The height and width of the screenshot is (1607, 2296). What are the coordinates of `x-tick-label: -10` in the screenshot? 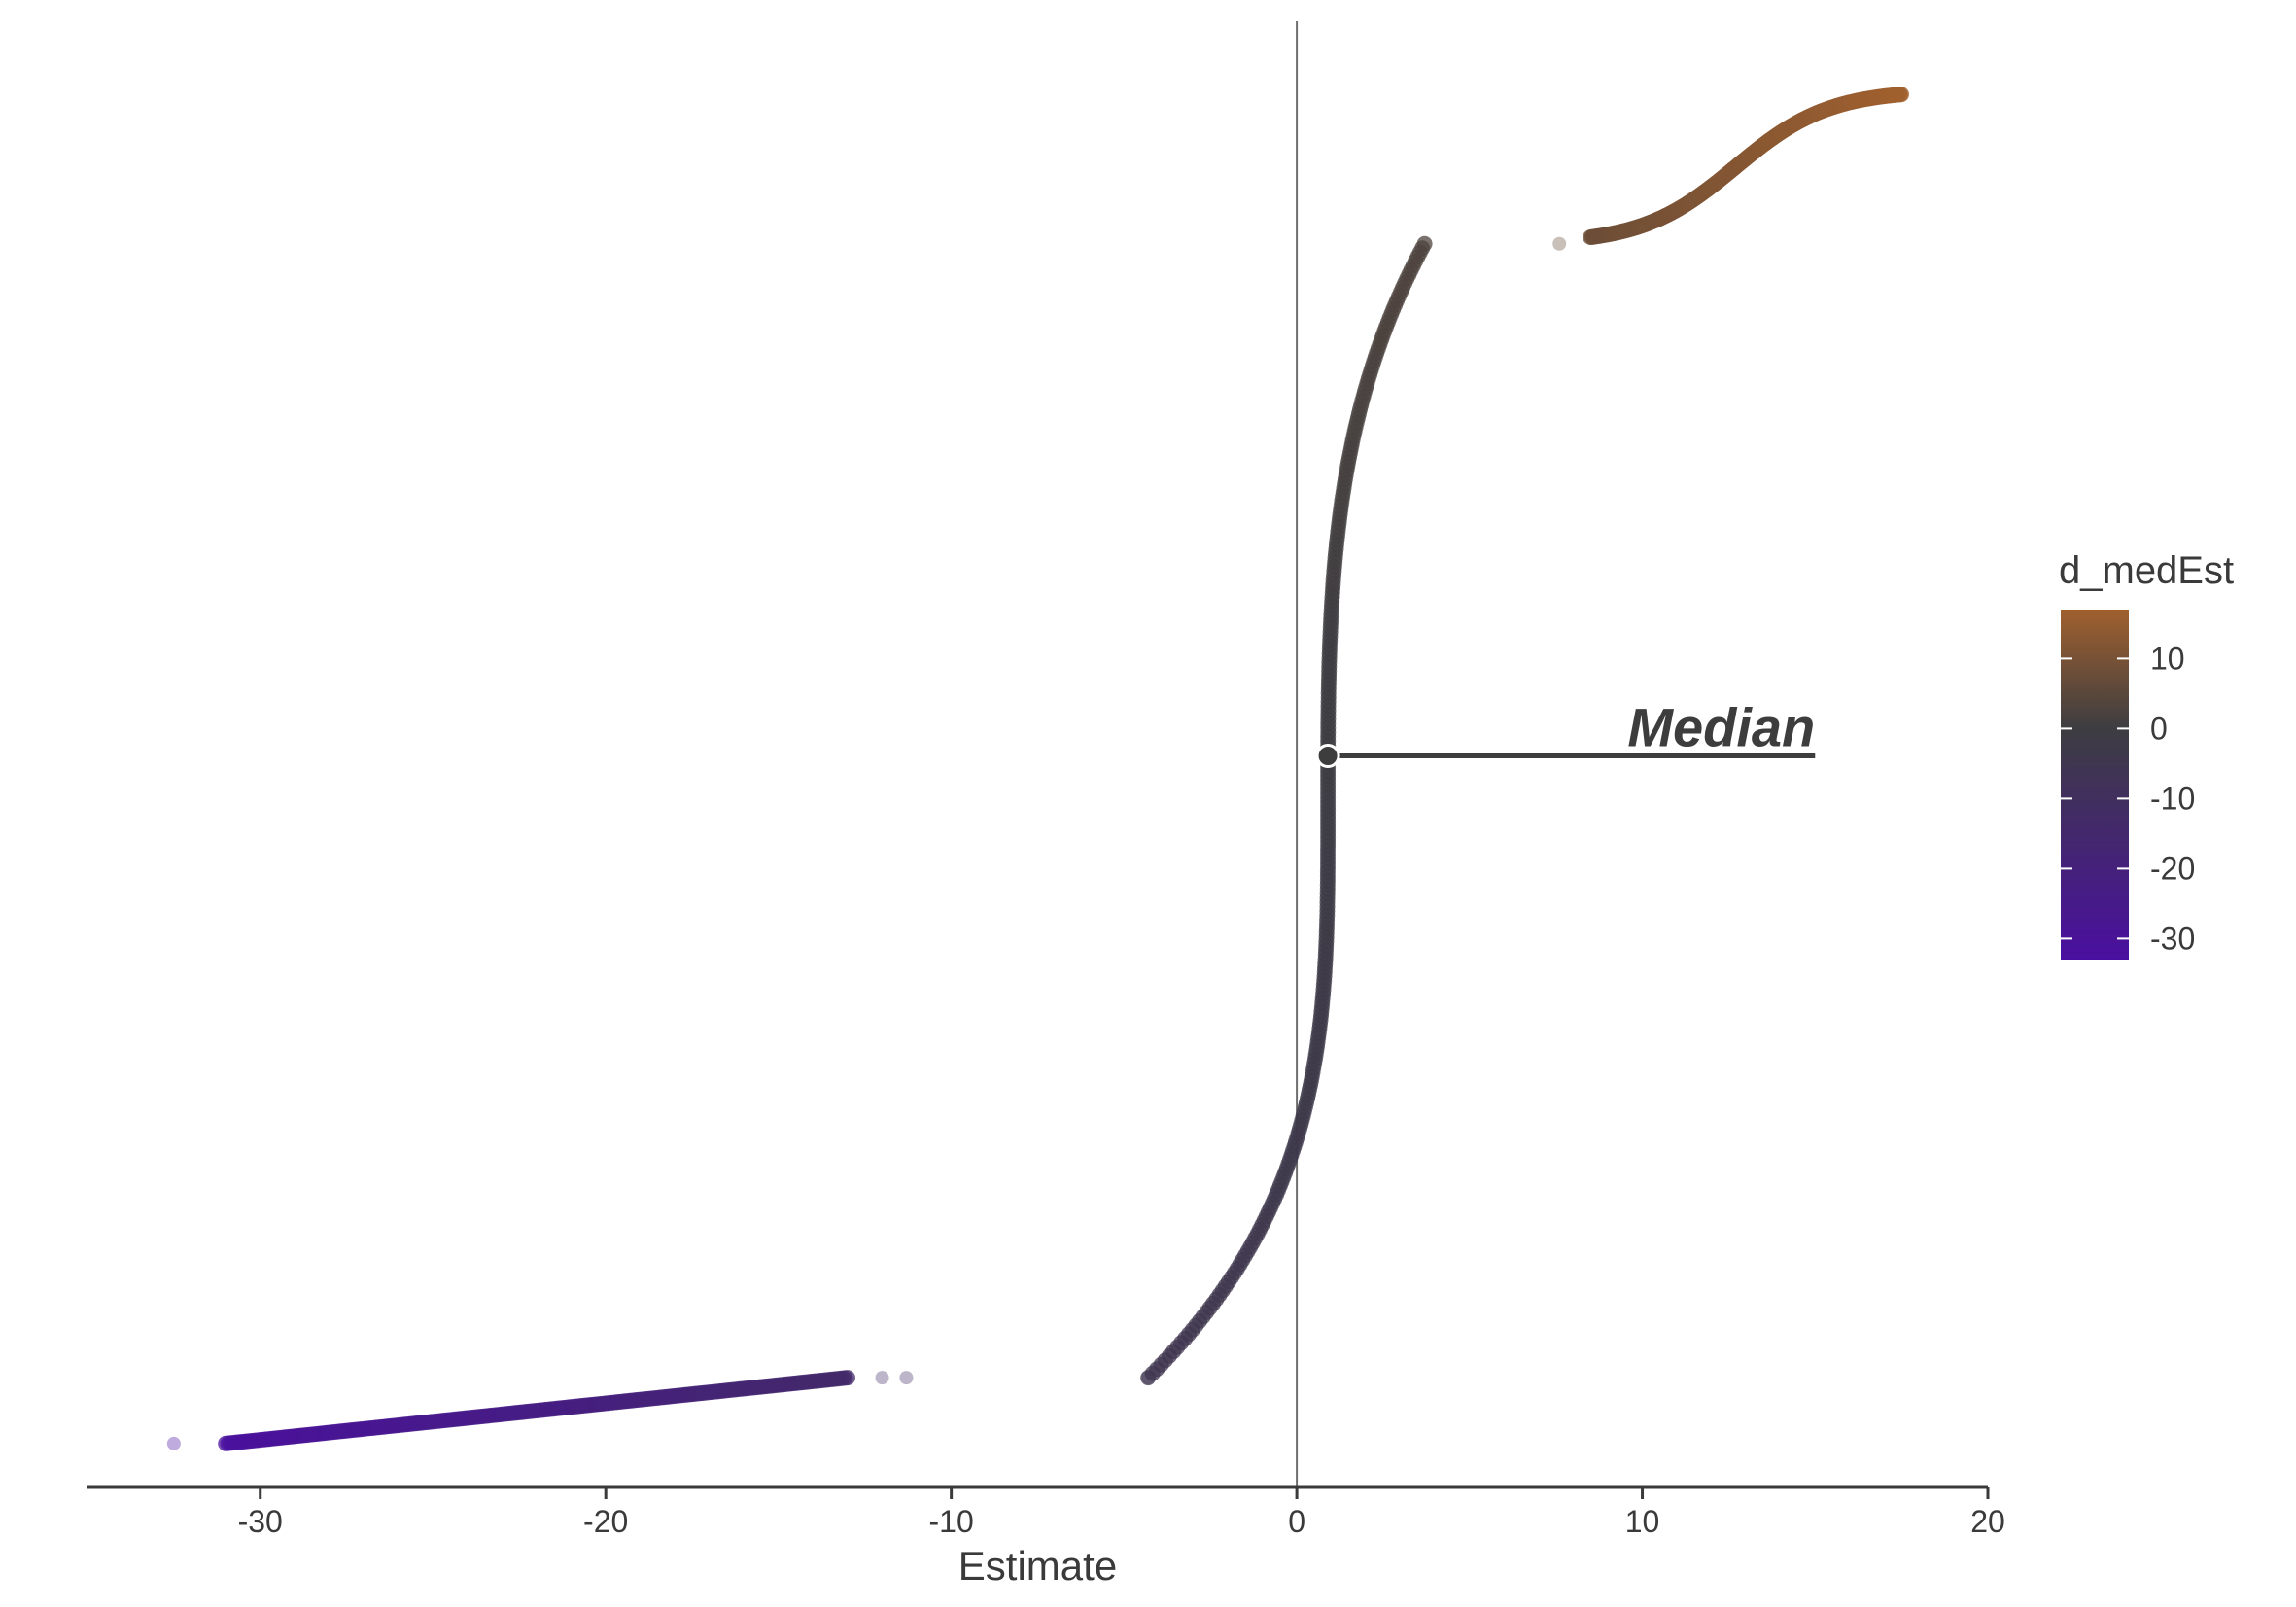 It's located at (951, 1522).